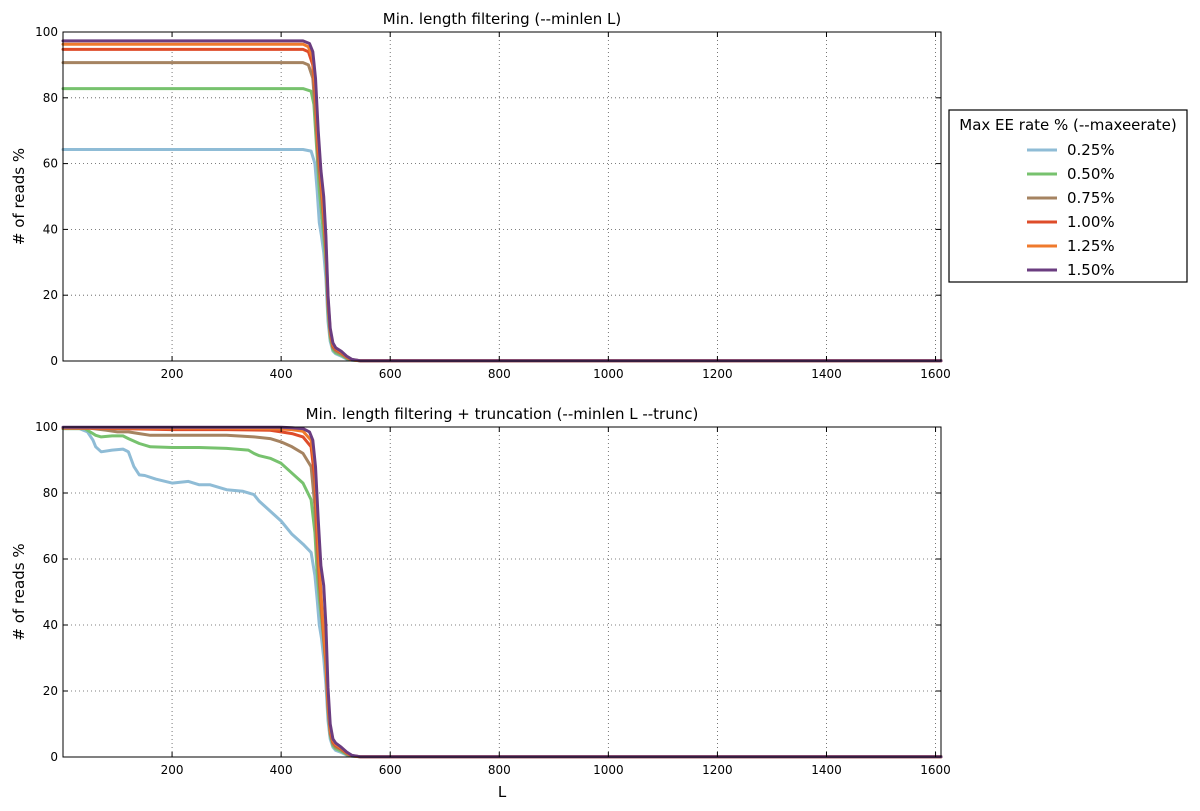 The width and height of the screenshot is (1200, 811). I want to click on chart-title: Min. length filtering (--minlen L), so click(502, 19).